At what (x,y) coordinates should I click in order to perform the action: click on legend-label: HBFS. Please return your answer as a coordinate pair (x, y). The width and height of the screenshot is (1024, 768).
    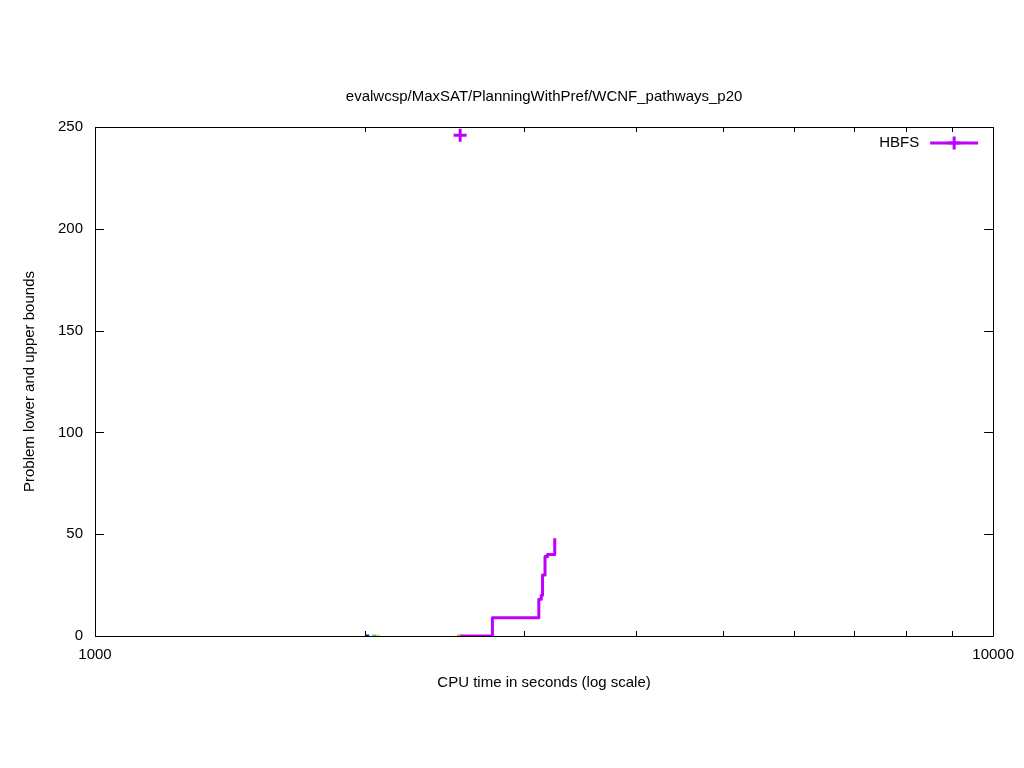
    Looking at the image, I should click on (899, 142).